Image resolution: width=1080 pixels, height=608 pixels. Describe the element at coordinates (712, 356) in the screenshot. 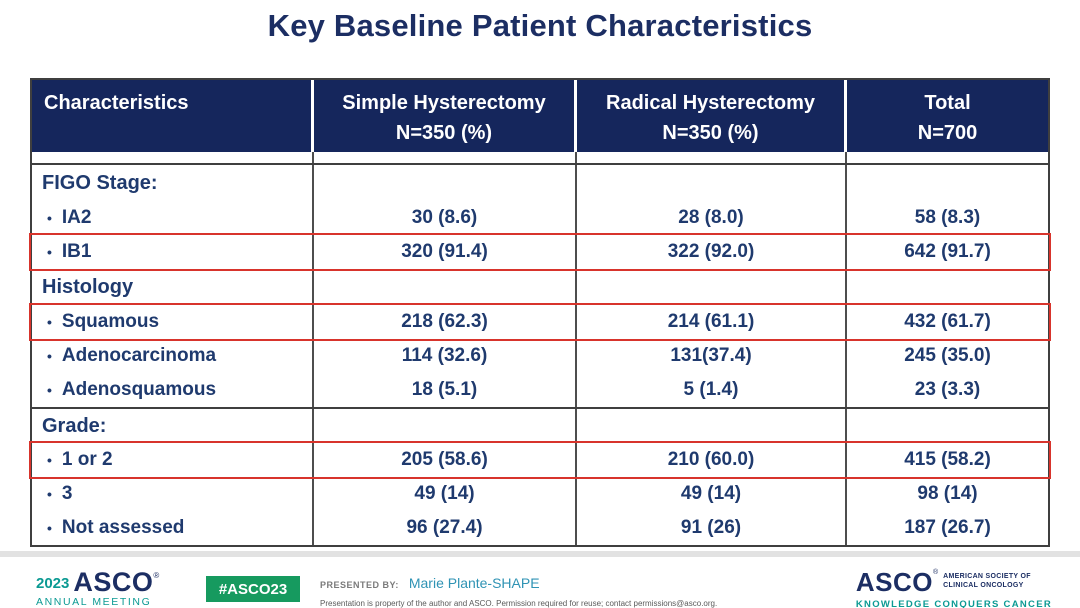

I see `value-cell: 131(37.4)` at that location.